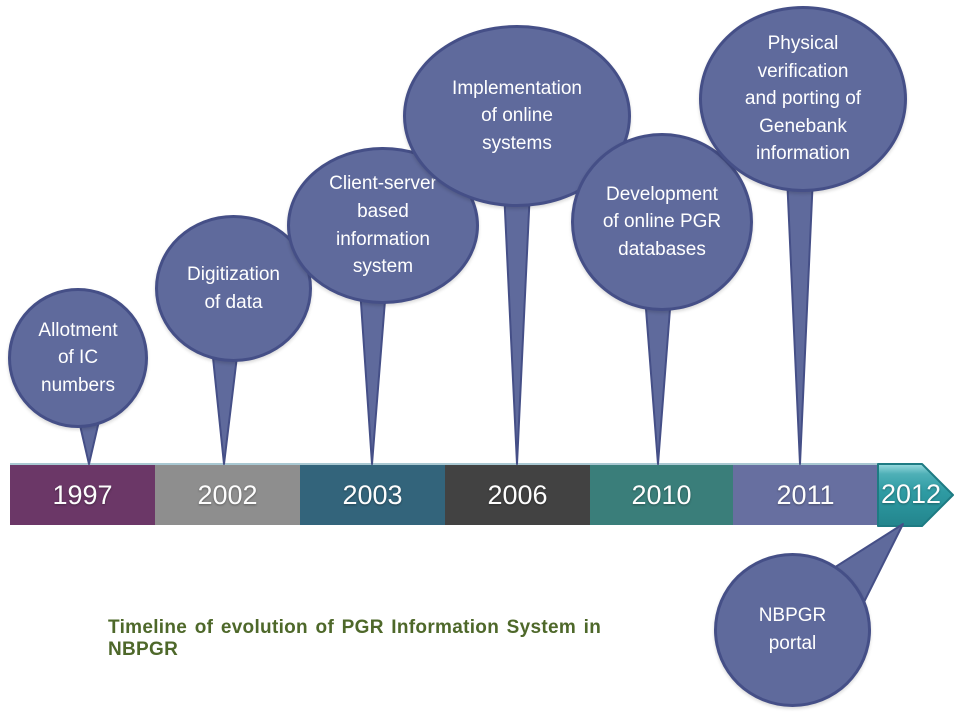 This screenshot has width=960, height=720. I want to click on balloon-label: Allotment of IC numbers, so click(78, 357).